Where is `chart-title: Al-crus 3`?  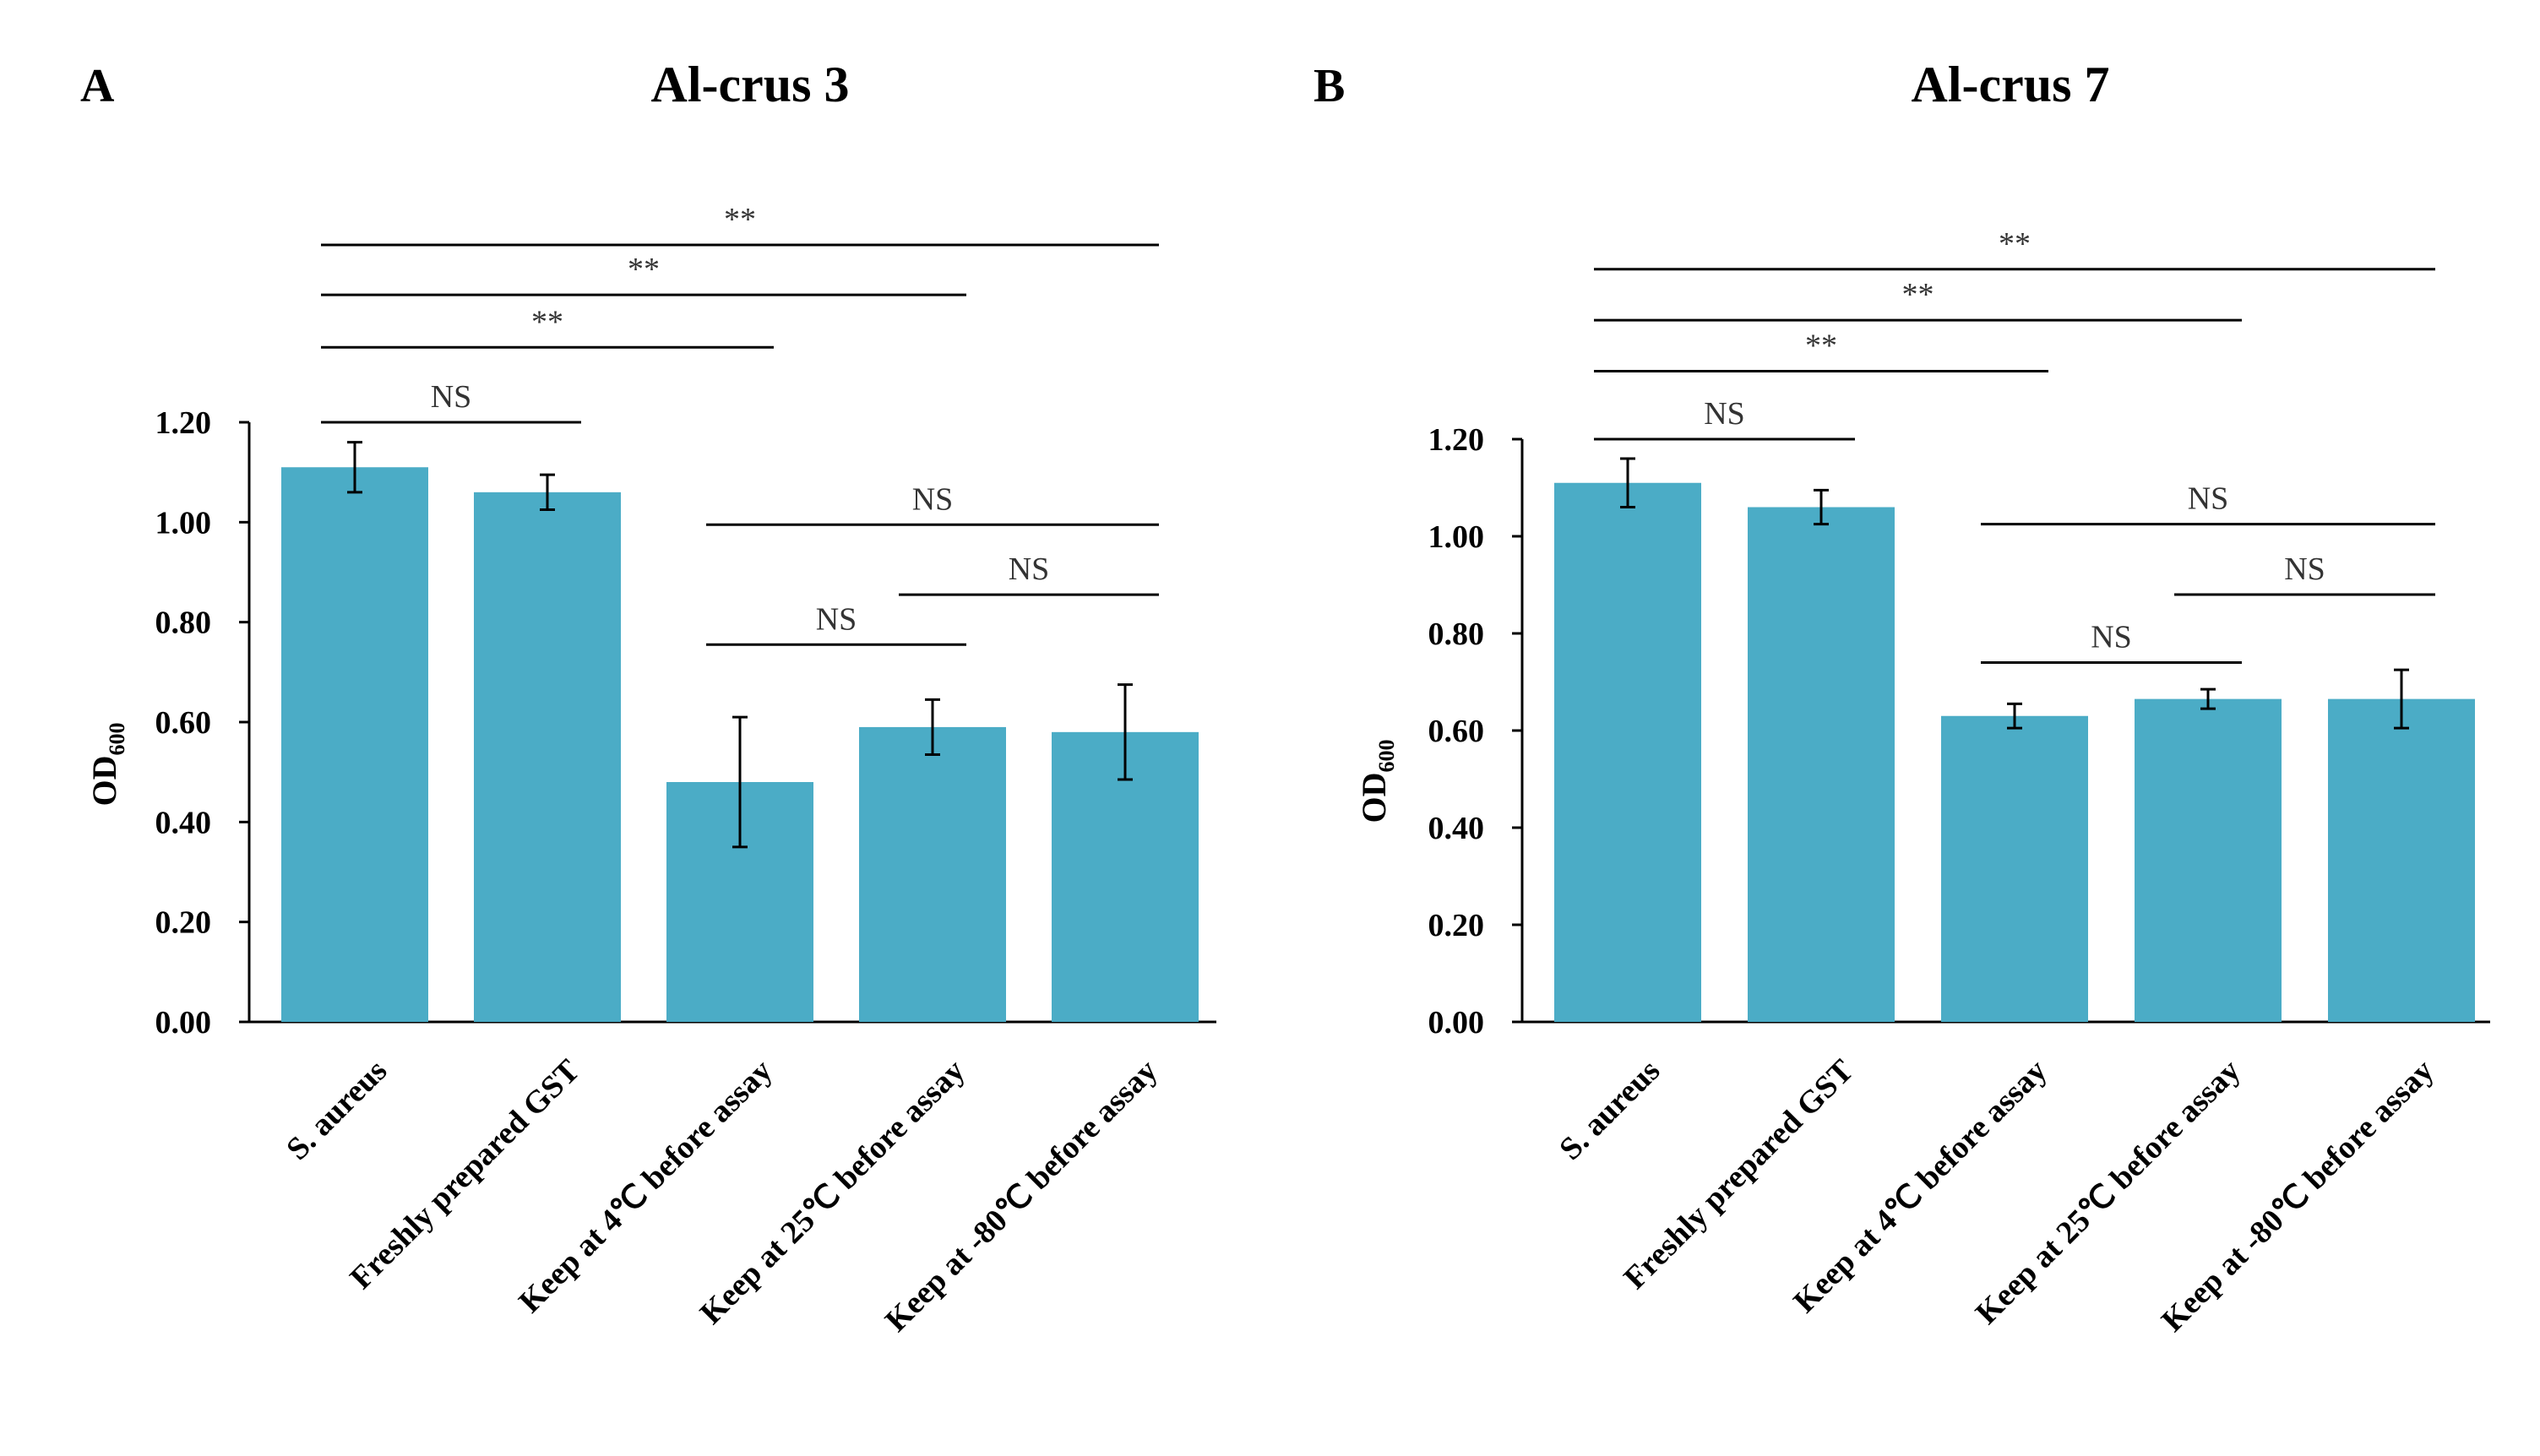 chart-title: Al-crus 3 is located at coordinates (750, 84).